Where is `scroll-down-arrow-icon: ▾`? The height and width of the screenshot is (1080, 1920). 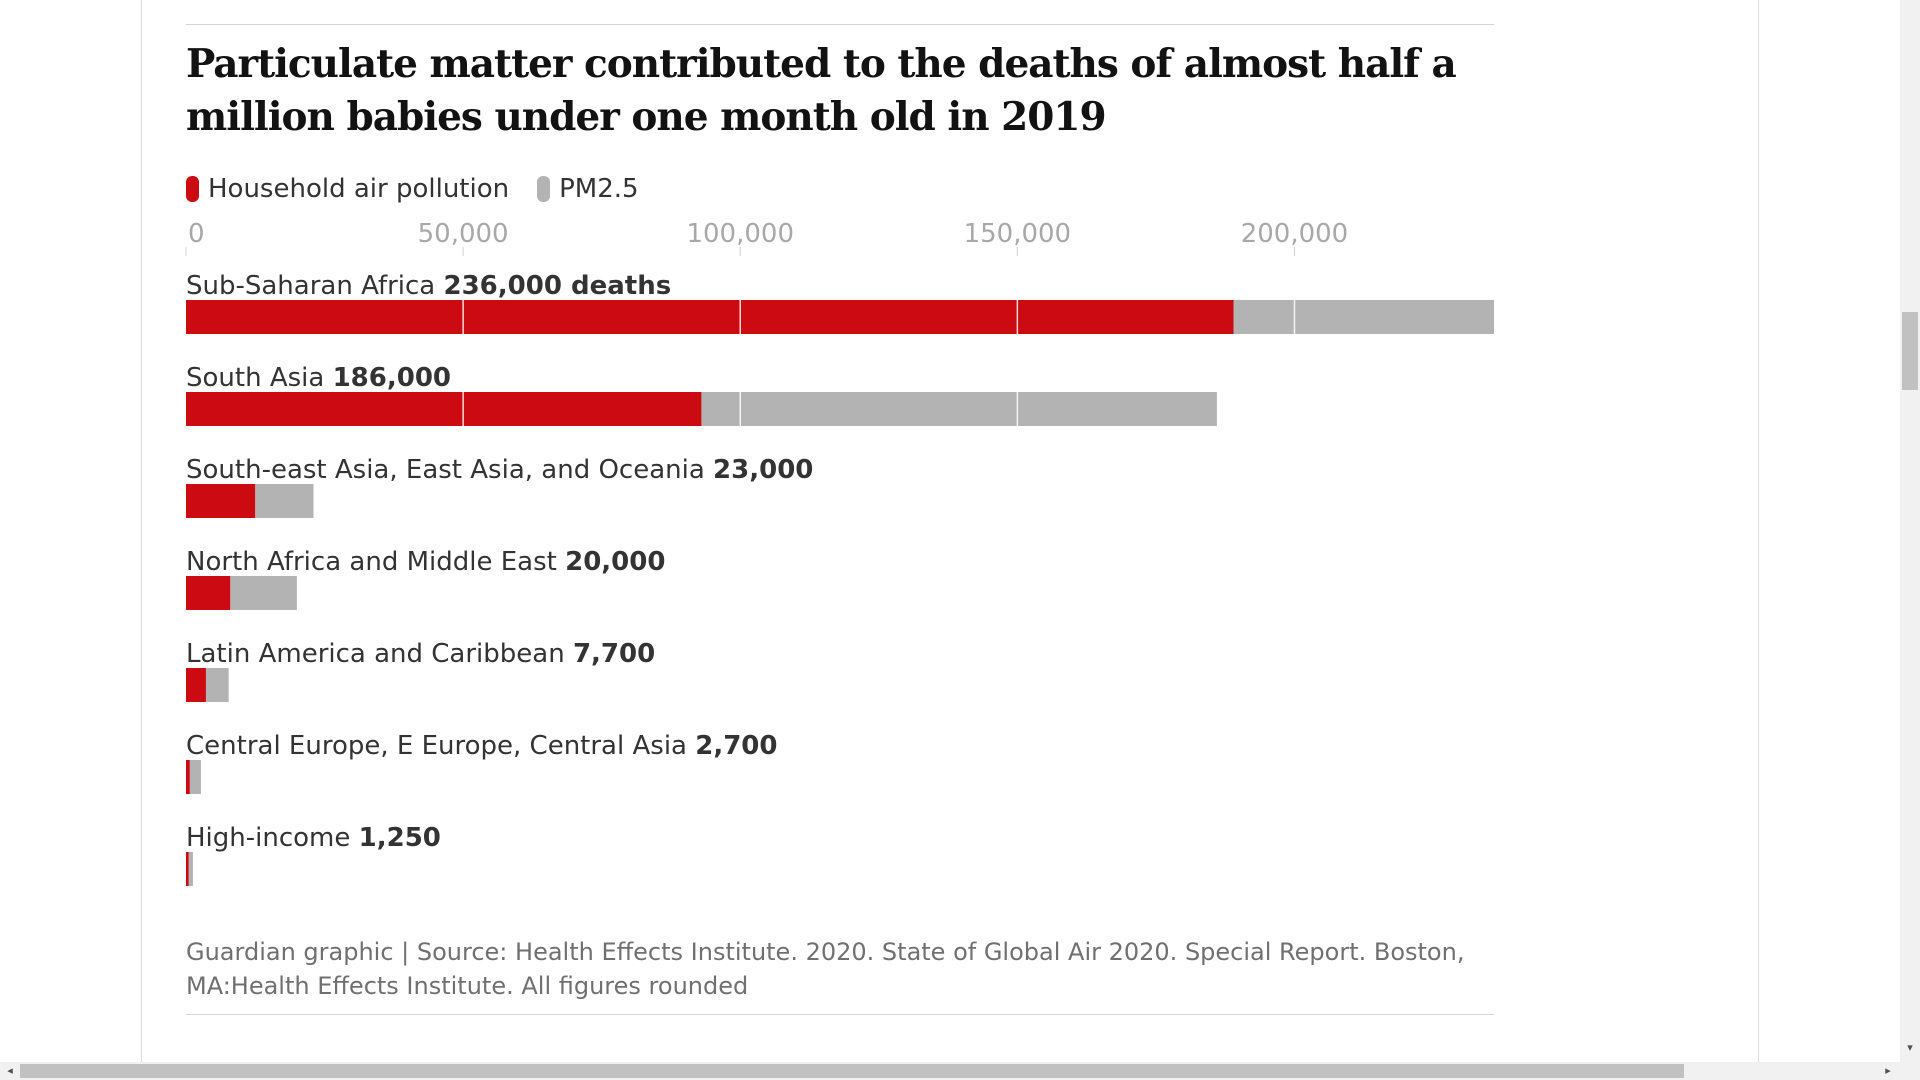 scroll-down-arrow-icon: ▾ is located at coordinates (1910, 1047).